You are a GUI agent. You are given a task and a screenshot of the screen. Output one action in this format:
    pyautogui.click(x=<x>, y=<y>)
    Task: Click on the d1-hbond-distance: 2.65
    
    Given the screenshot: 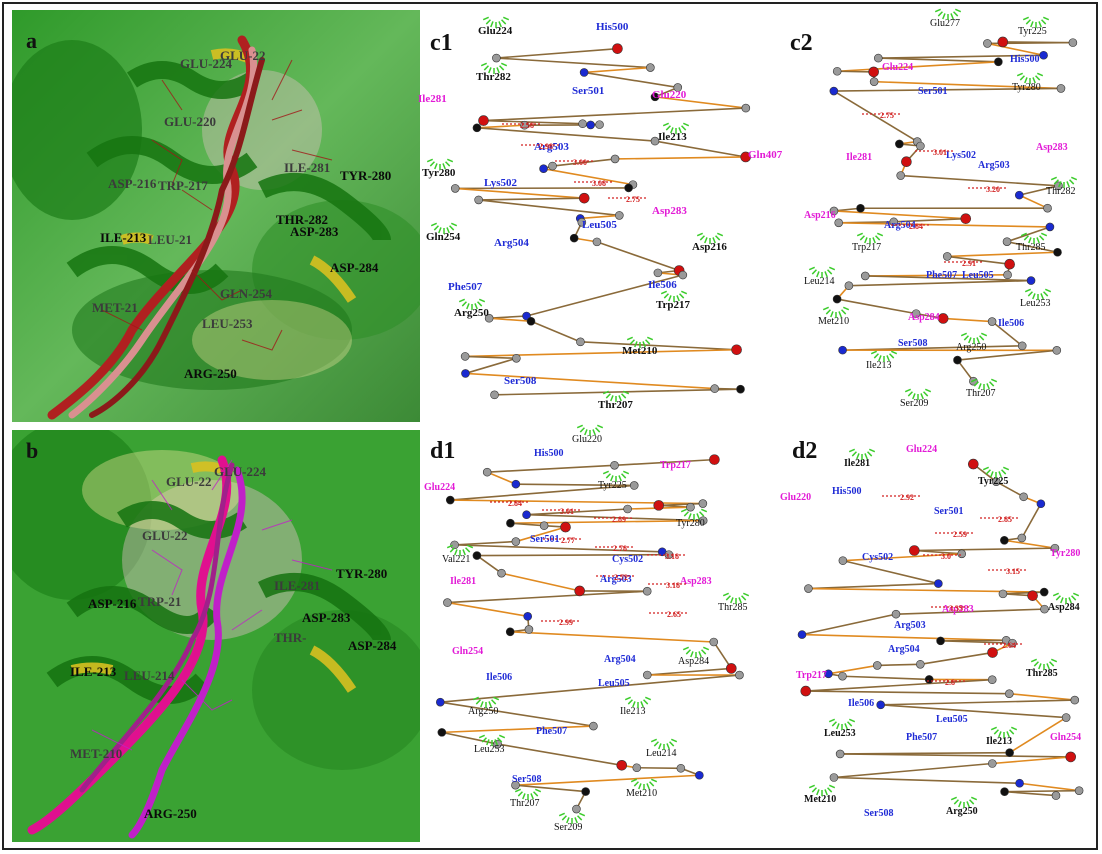 What is the action you would take?
    pyautogui.click(x=674, y=614)
    